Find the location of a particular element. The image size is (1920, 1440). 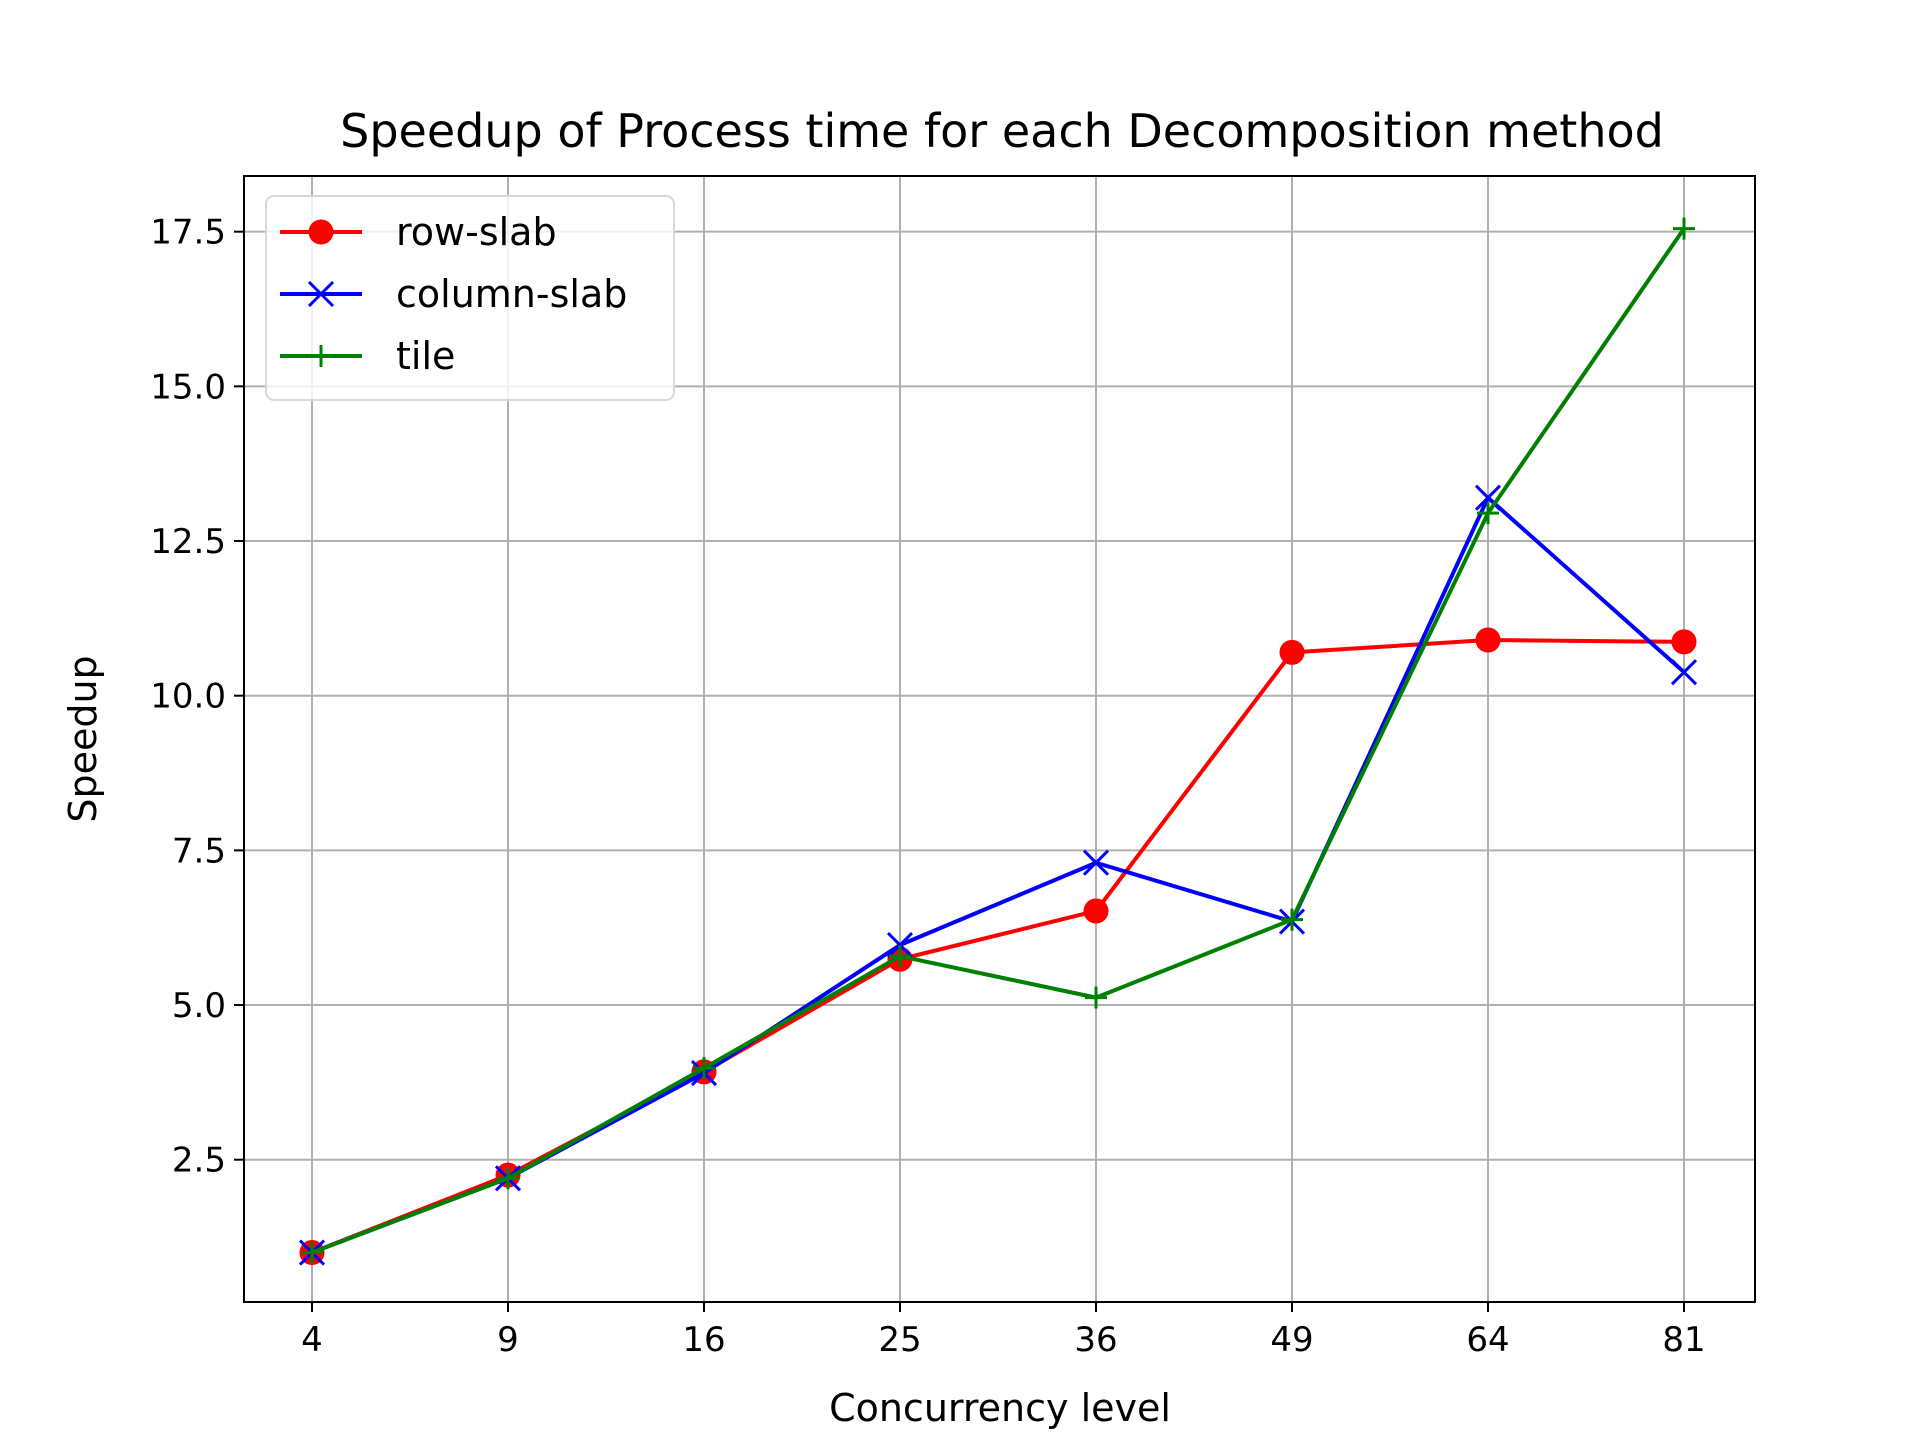

y-tick-label: 5.0 is located at coordinates (199, 1006).